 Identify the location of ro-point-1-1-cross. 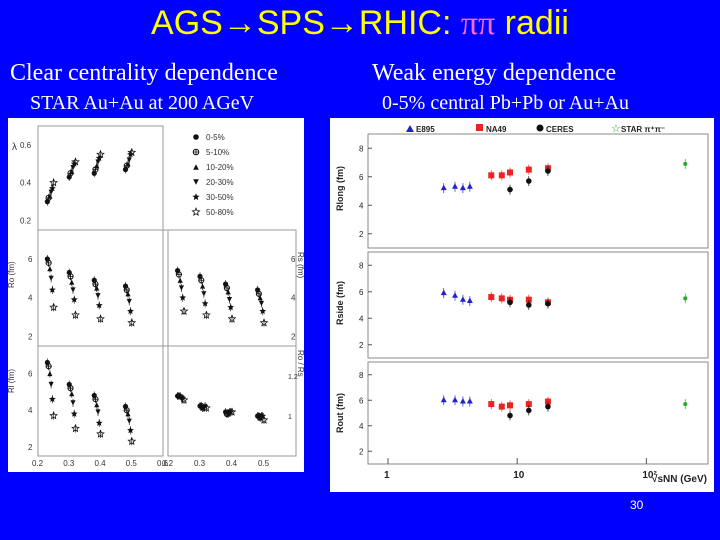
(70, 276).